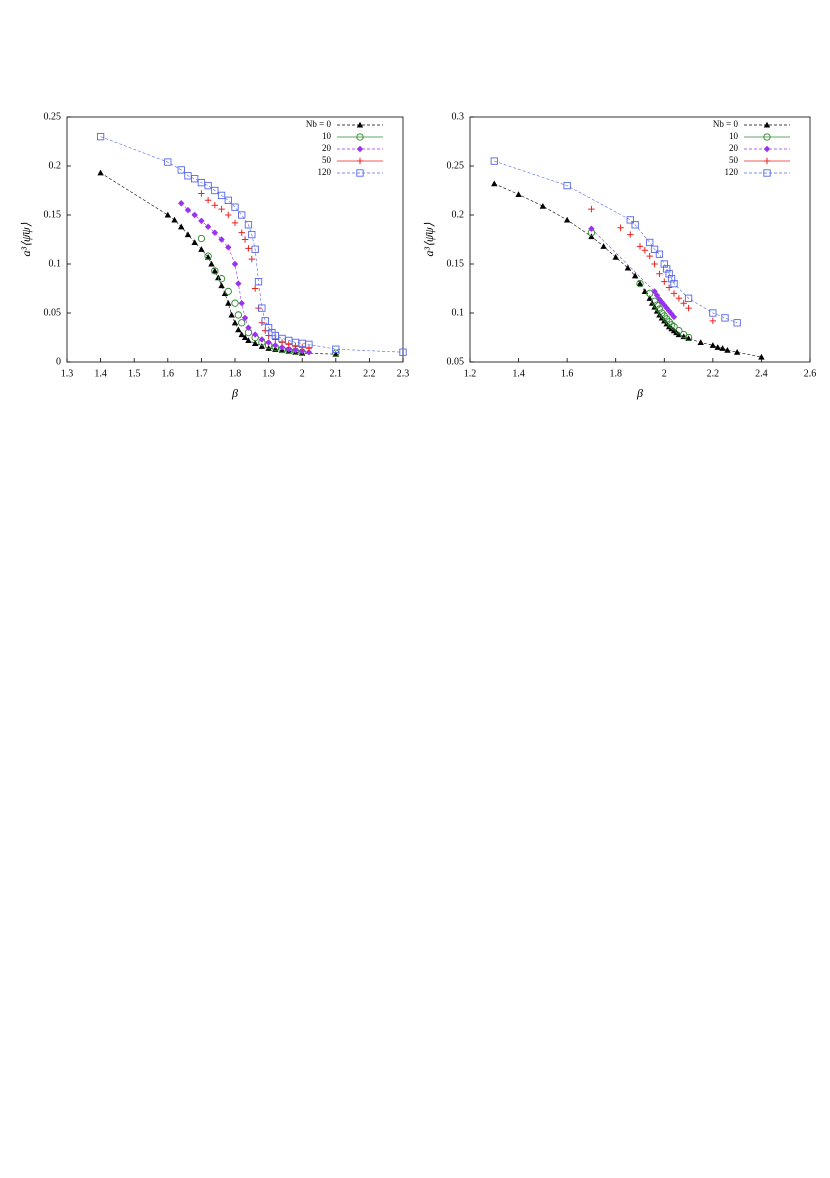  I want to click on legend-label: 10, so click(734, 136).